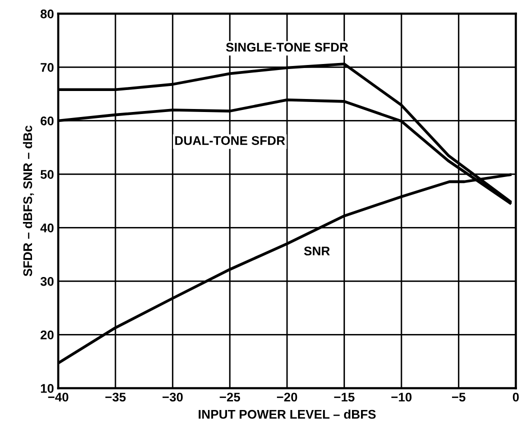 This screenshot has width=520, height=428. Describe the element at coordinates (47, 67) in the screenshot. I see `y-tick-label: 70` at that location.